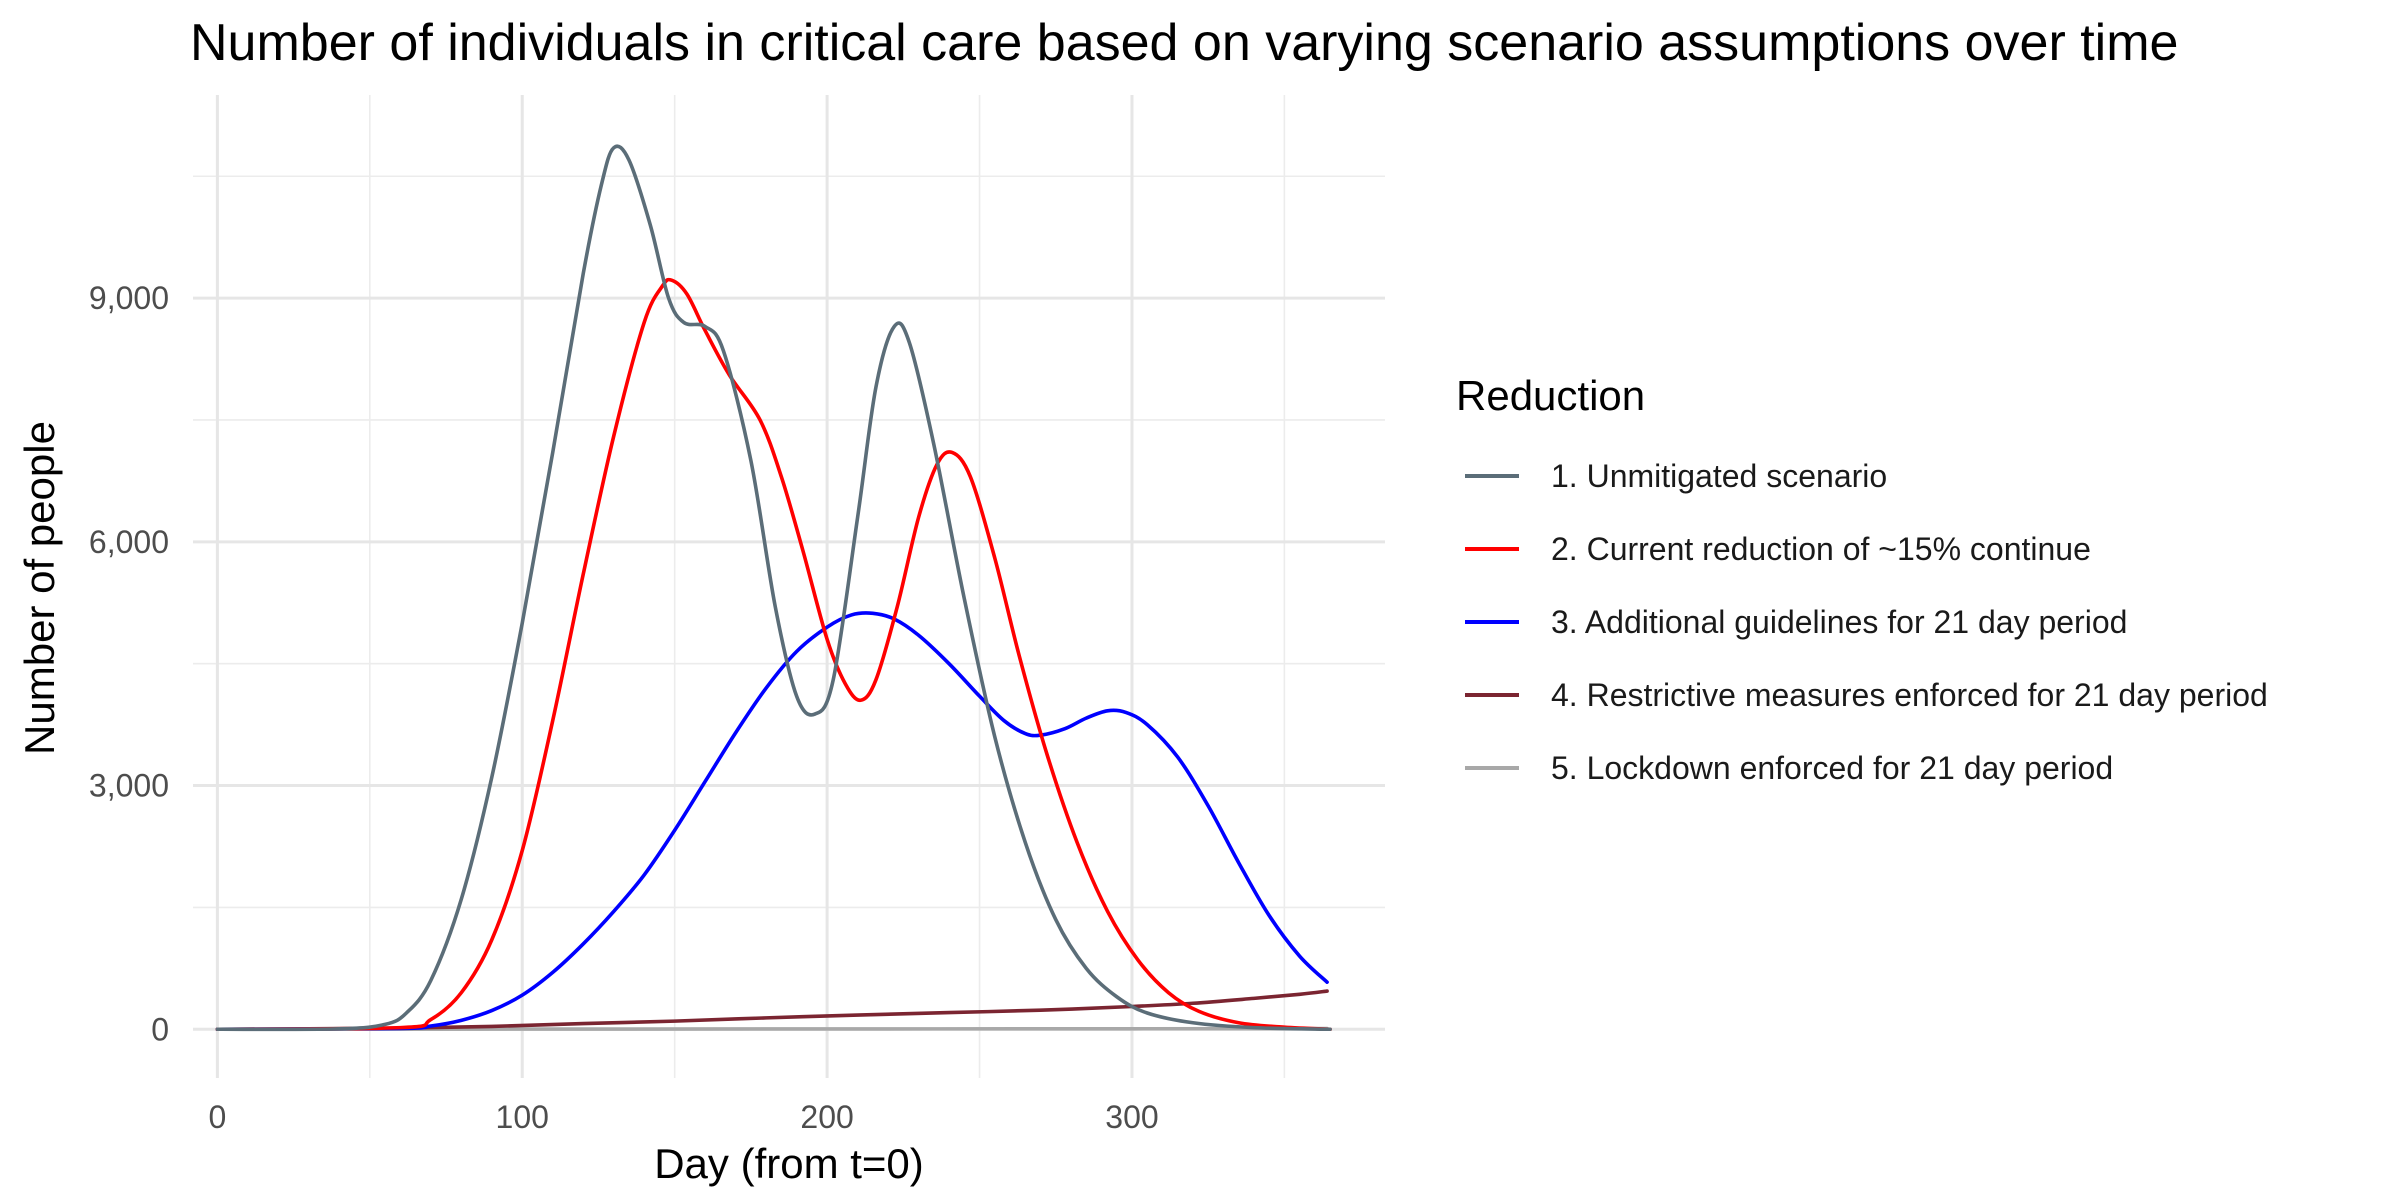  What do you see at coordinates (217, 1117) in the screenshot?
I see `x-tick-label: 0` at bounding box center [217, 1117].